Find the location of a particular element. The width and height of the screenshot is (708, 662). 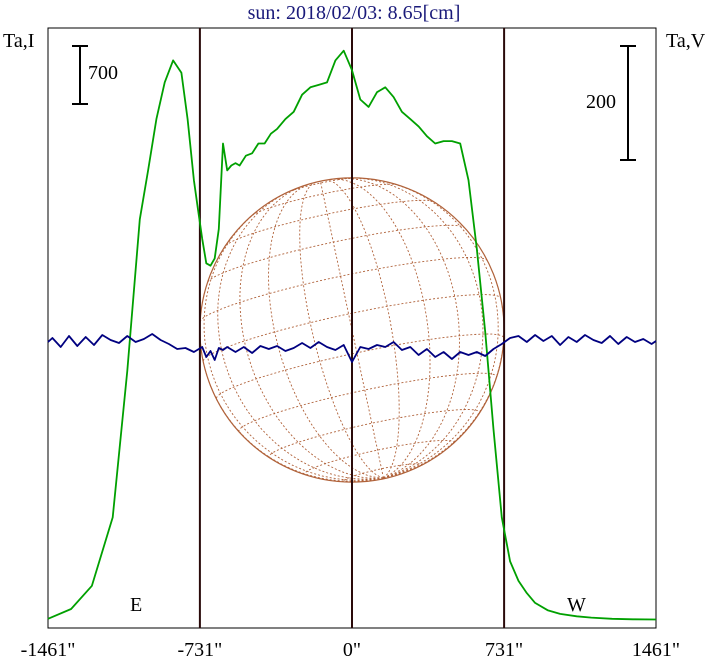

x-tick-label: 731" is located at coordinates (504, 650).